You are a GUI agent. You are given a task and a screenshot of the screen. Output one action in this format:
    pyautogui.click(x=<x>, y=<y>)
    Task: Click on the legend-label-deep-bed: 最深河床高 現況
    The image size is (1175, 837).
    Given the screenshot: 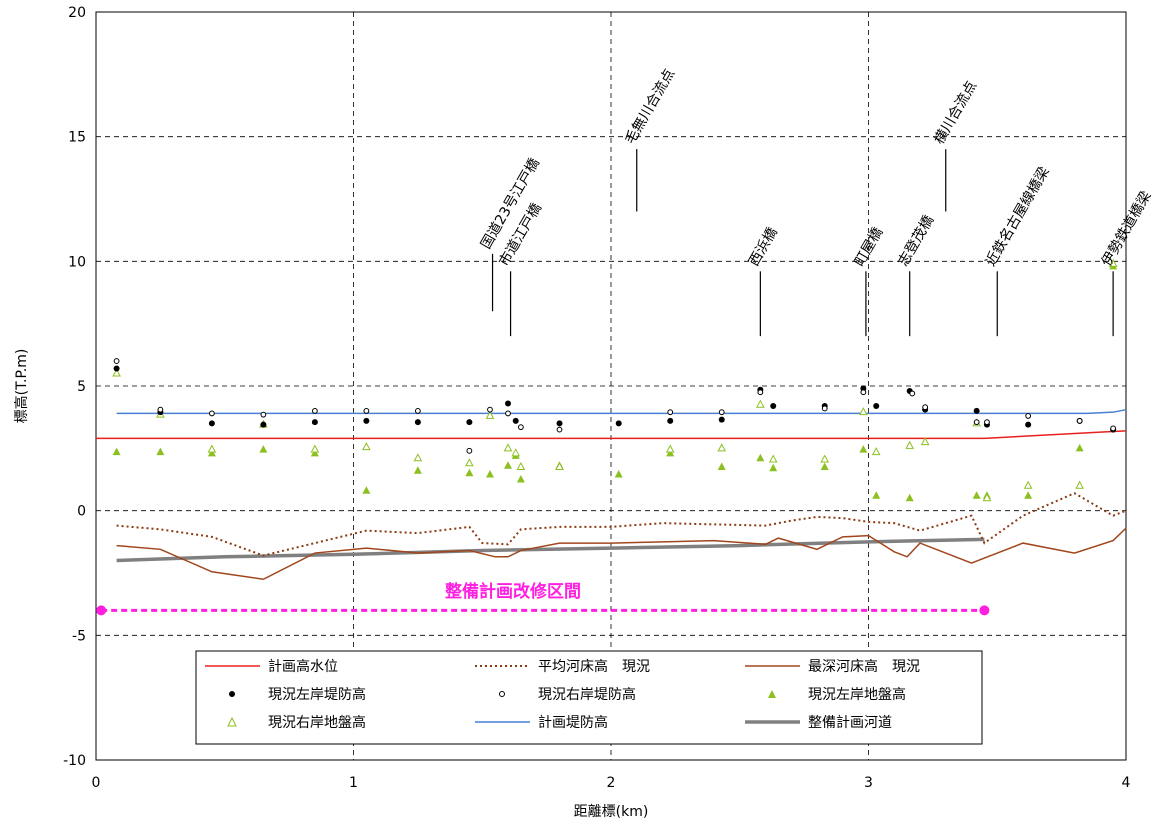 What is the action you would take?
    pyautogui.click(x=864, y=666)
    